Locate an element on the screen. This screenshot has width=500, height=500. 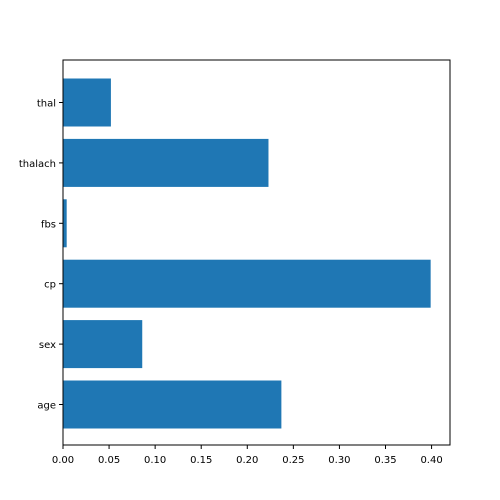
x-tick-label-4: 0.20 is located at coordinates (247, 460).